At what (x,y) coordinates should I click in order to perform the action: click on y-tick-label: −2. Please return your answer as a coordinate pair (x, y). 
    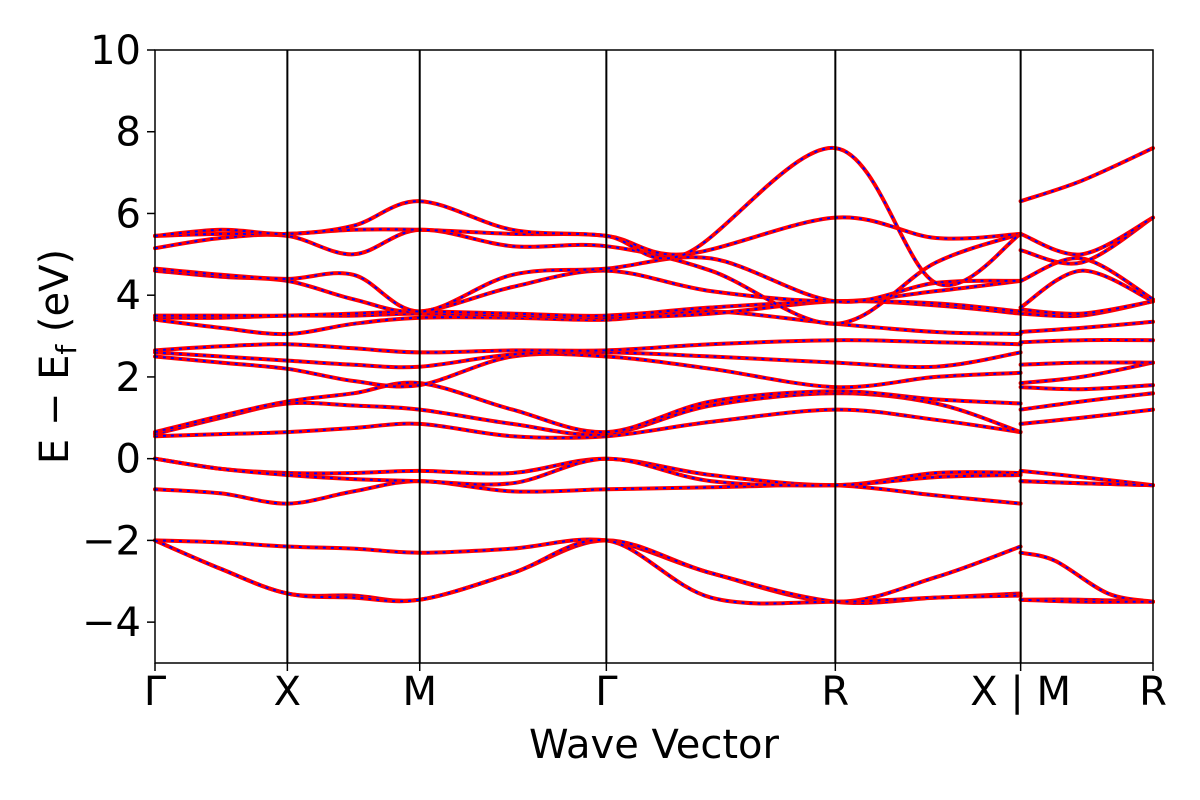
    Looking at the image, I should click on (111, 541).